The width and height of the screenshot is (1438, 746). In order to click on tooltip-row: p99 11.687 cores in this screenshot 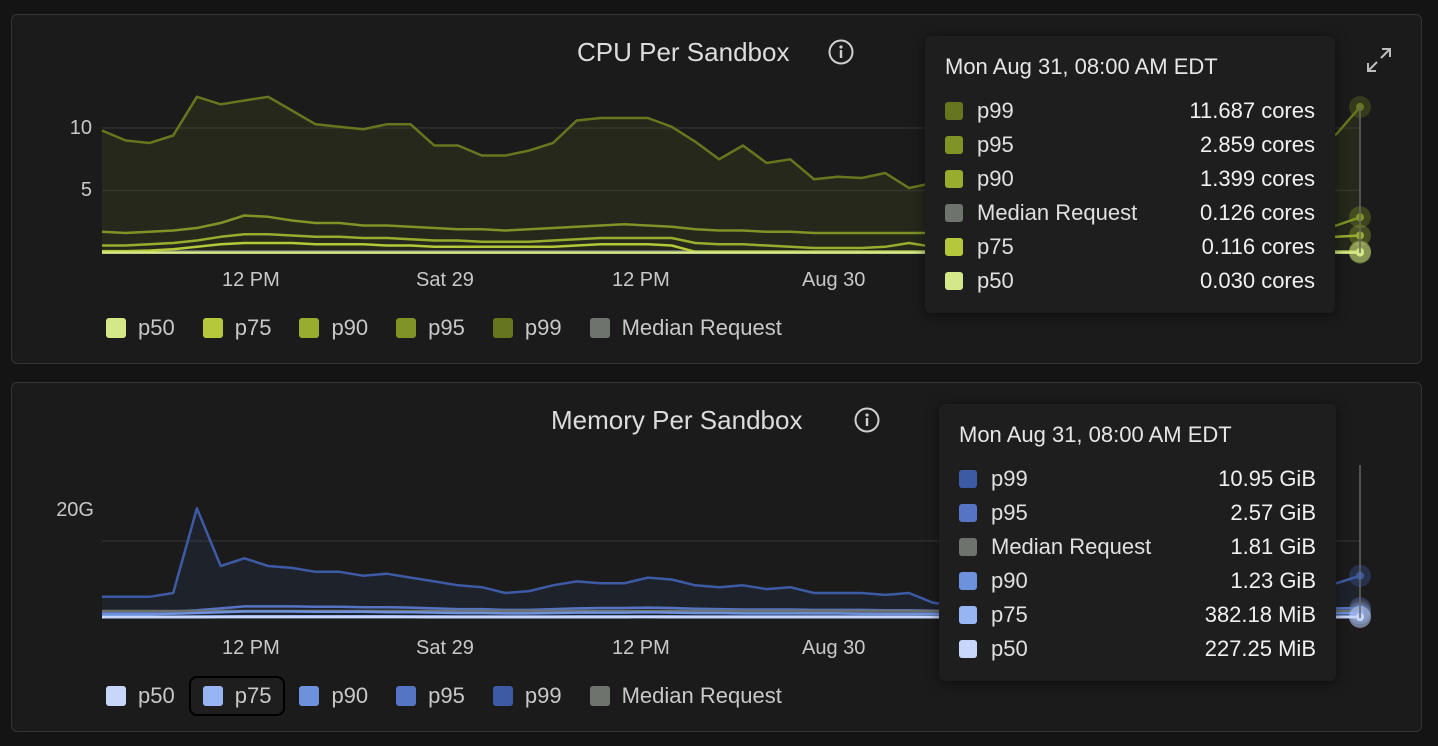, I will do `click(1130, 111)`.